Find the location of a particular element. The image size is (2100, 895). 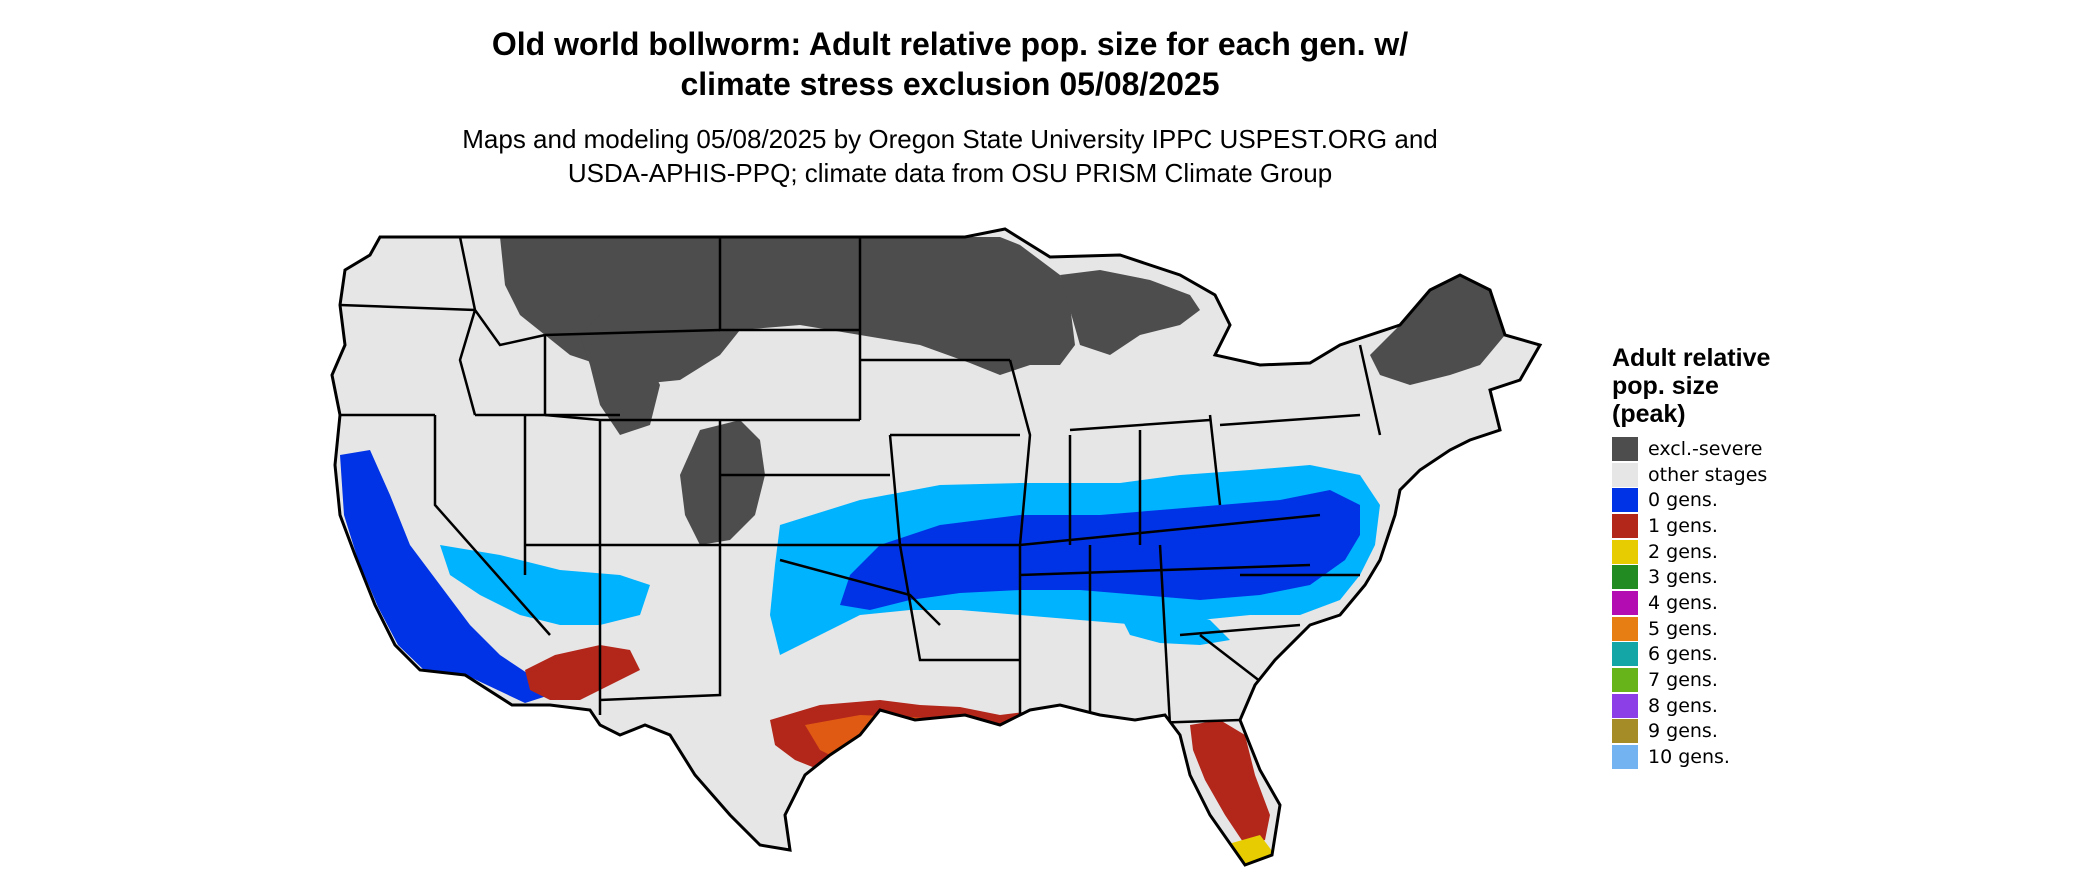

border-or-id is located at coordinates (467, 362).